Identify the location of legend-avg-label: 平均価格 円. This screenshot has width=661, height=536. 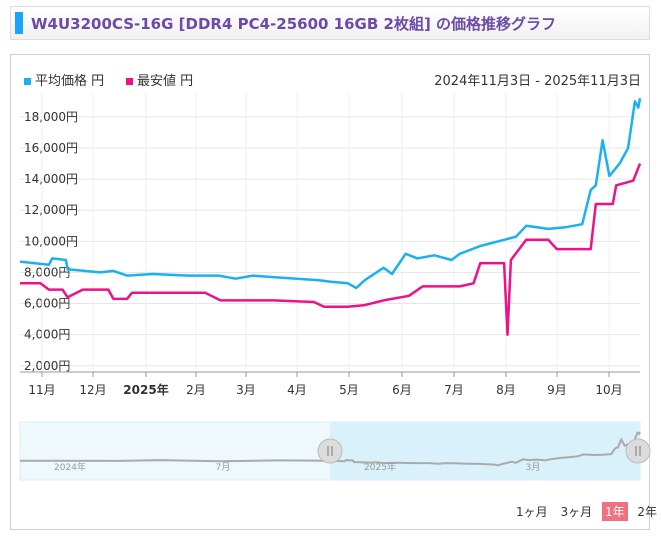
(70, 81).